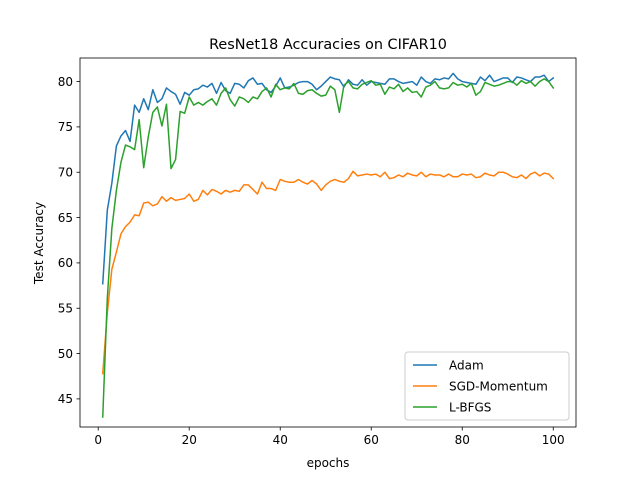  I want to click on y-tick-label: 80, so click(65, 82).